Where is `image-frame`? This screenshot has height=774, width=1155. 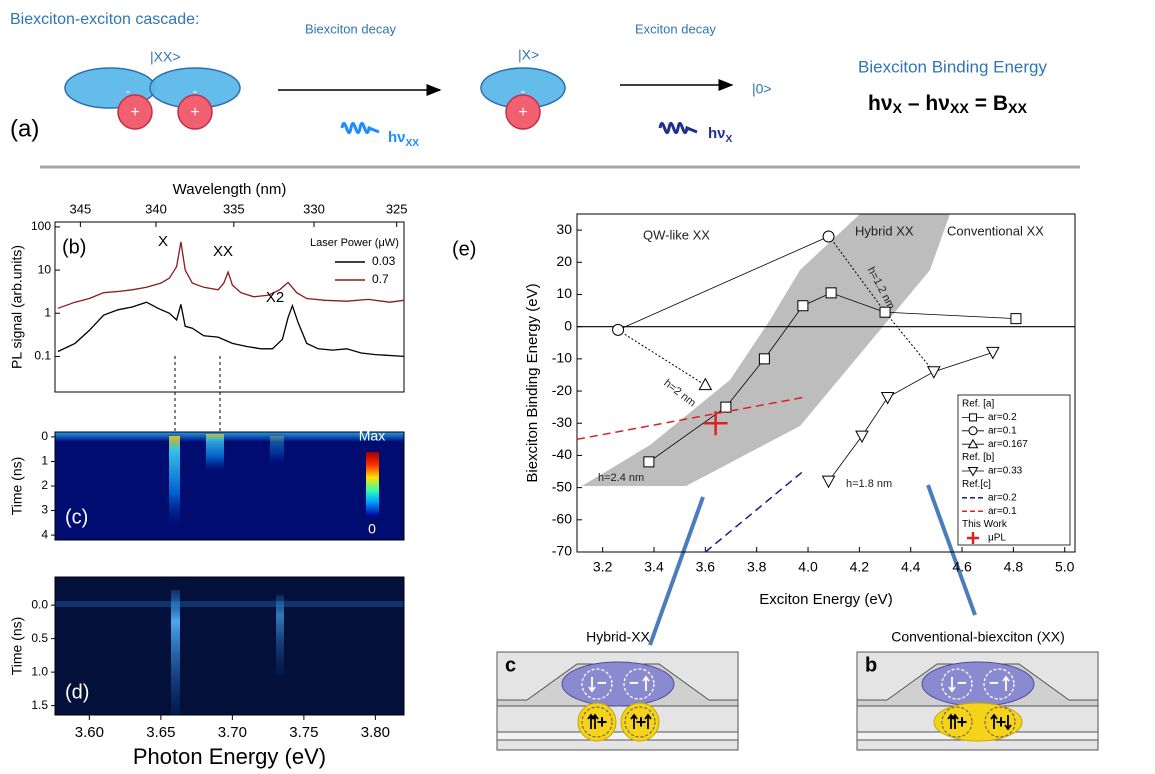 image-frame is located at coordinates (229, 646).